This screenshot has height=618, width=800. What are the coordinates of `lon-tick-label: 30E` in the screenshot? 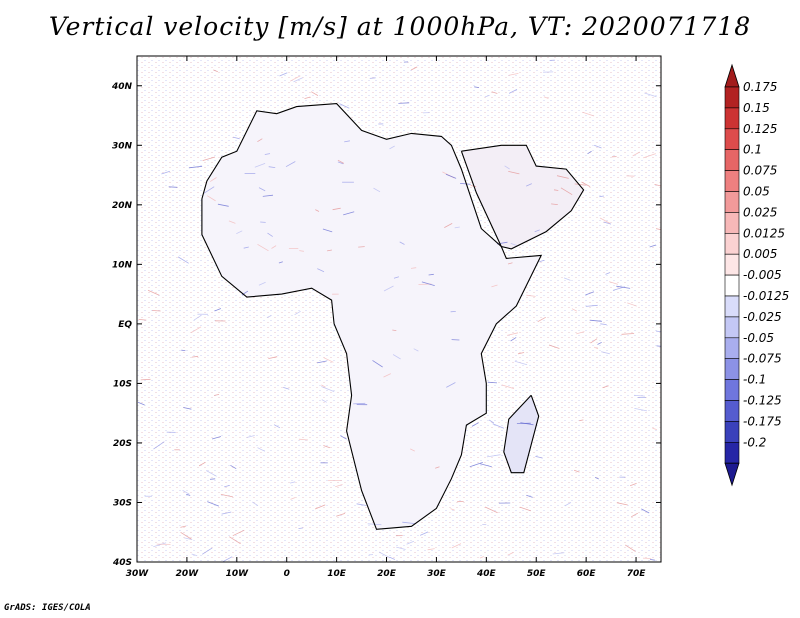 It's located at (437, 574).